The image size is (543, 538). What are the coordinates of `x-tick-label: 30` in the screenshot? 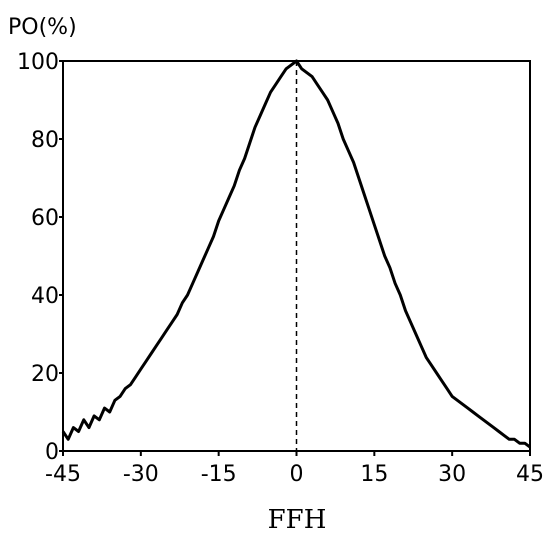 It's located at (452, 474).